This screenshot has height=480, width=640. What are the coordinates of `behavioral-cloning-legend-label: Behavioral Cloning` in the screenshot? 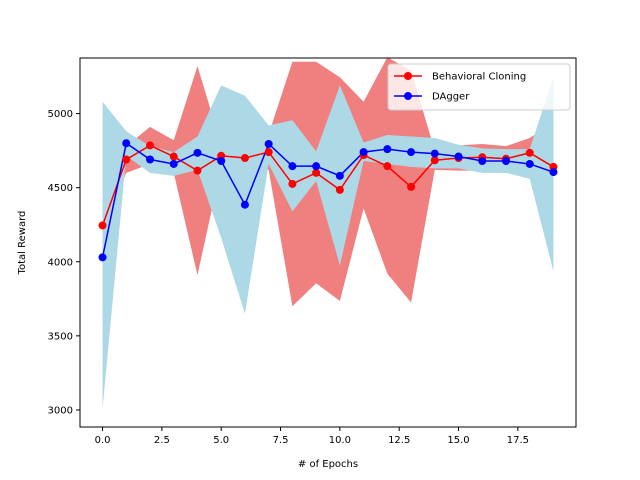 It's located at (479, 77).